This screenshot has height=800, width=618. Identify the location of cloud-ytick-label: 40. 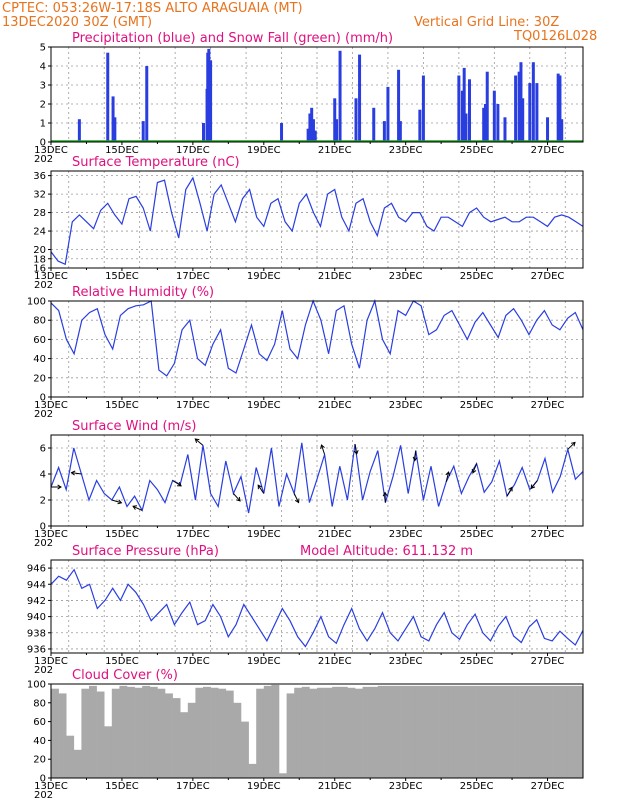
(39, 741).